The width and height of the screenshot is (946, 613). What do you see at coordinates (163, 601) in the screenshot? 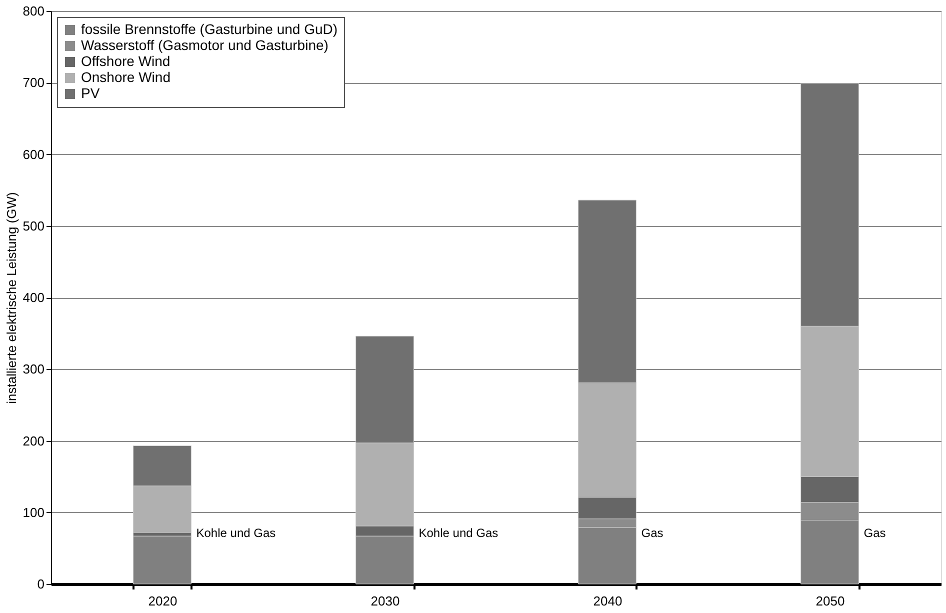
I see `x-tick-label: 2020` at bounding box center [163, 601].